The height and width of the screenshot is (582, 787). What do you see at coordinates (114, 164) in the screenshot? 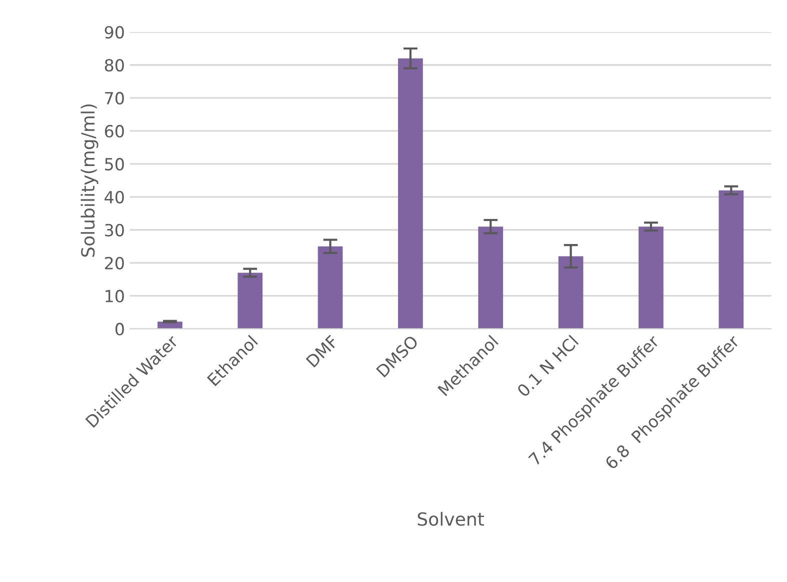
I see `y-tick-label: 50` at bounding box center [114, 164].